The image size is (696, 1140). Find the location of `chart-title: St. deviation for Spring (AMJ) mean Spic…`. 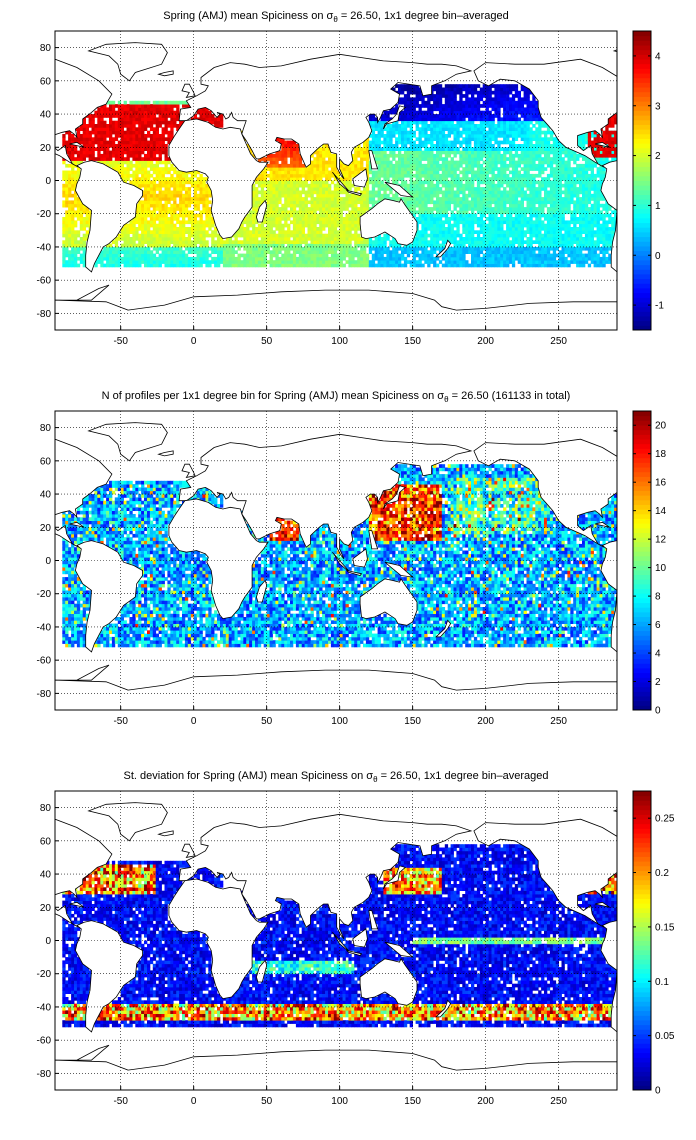

chart-title: St. deviation for Spring (AMJ) mean Spic… is located at coordinates (336, 777).